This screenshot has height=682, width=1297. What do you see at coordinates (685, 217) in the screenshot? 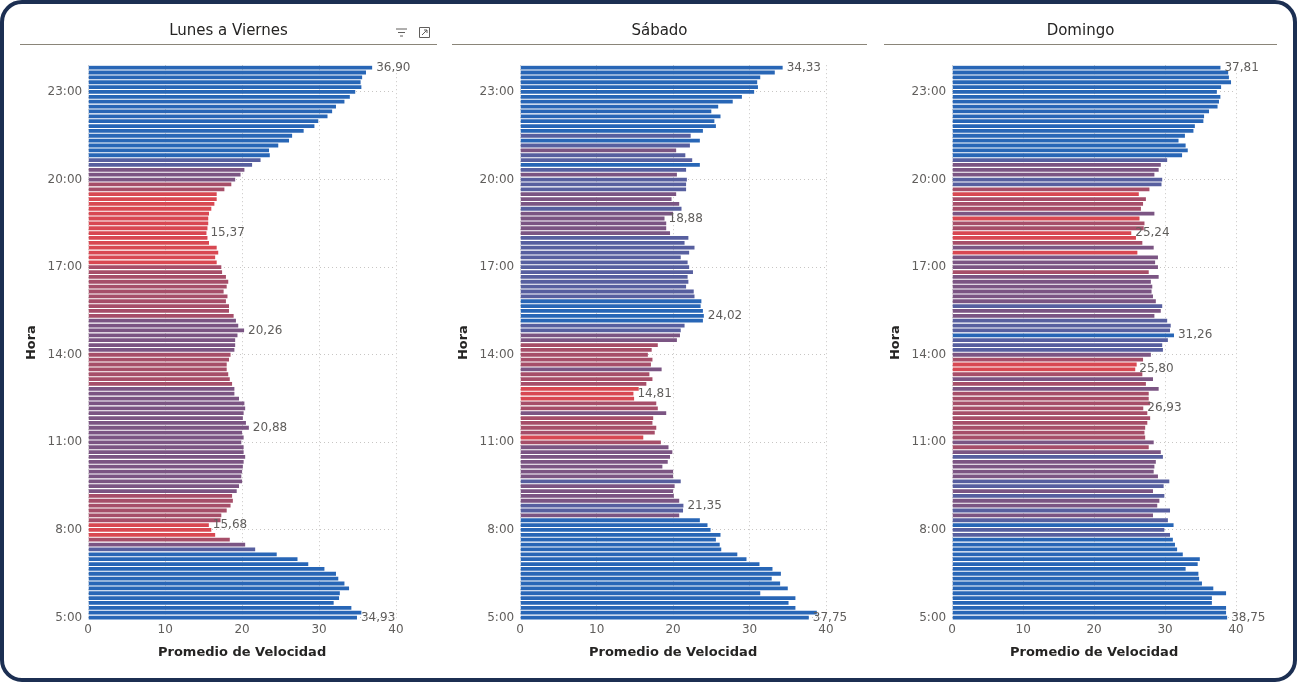
I see `data-label: 18,88` at bounding box center [685, 217].